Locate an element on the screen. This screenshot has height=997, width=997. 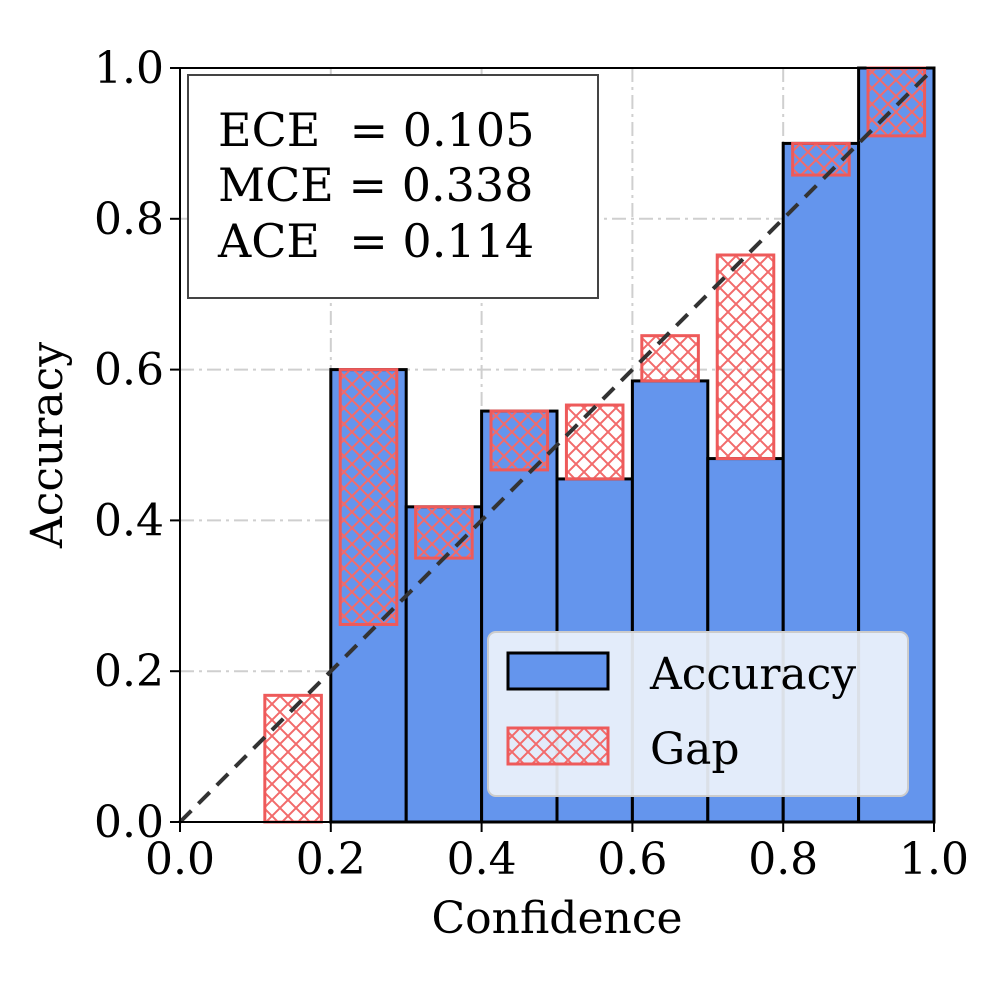
x-axis-label: Confidence is located at coordinates (556, 918).